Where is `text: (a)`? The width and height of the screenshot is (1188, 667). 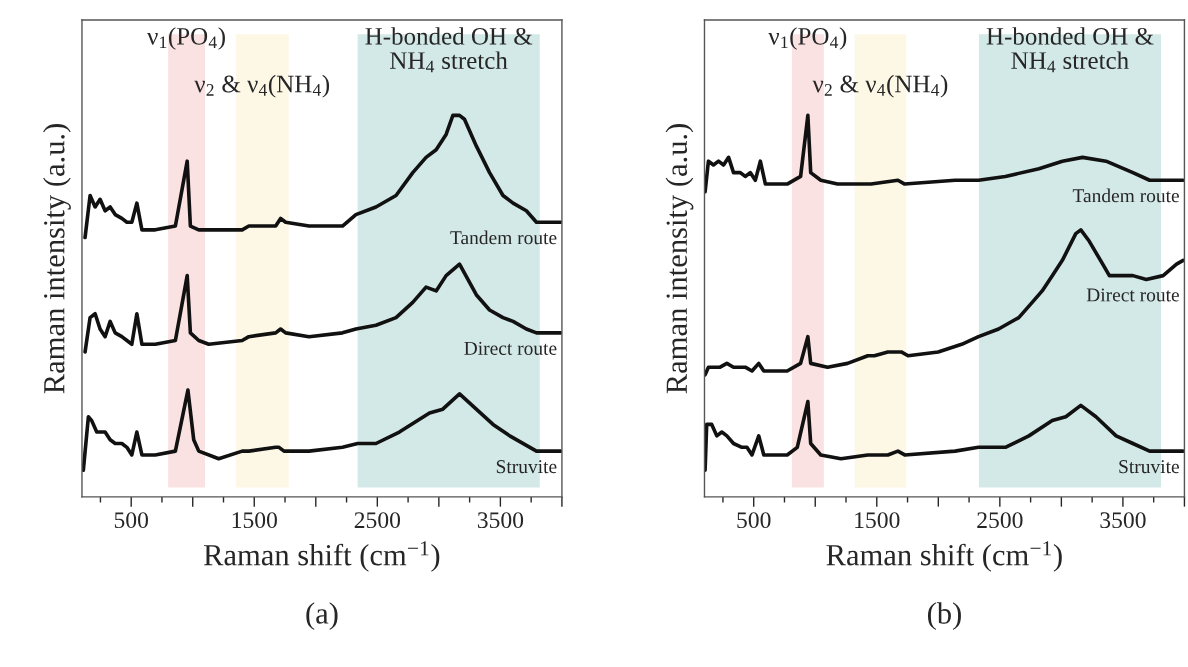
text: (a) is located at coordinates (322, 616).